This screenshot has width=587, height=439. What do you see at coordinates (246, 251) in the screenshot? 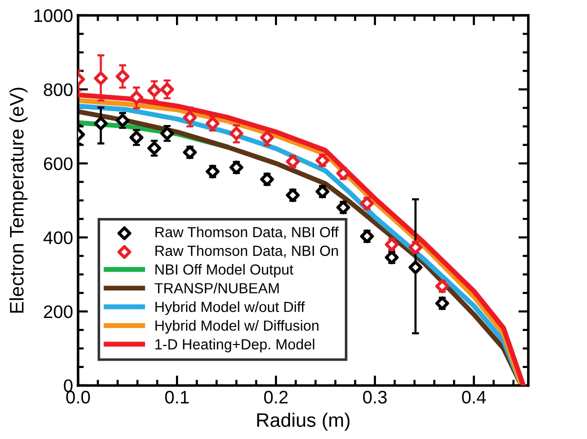
I see `legend-label: Raw Thomson Data, NBI On` at bounding box center [246, 251].